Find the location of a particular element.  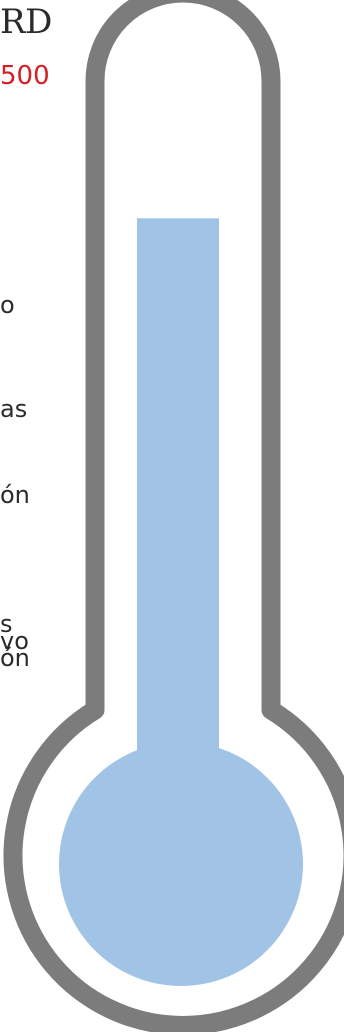

goal-amount: 500 is located at coordinates (25, 76).